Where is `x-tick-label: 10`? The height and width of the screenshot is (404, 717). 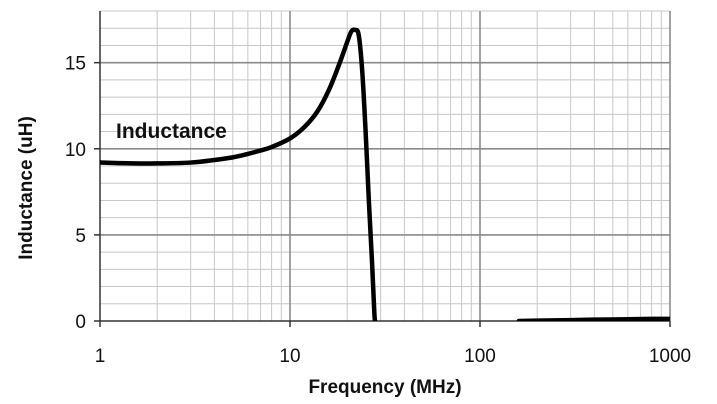
x-tick-label: 10 is located at coordinates (289, 356).